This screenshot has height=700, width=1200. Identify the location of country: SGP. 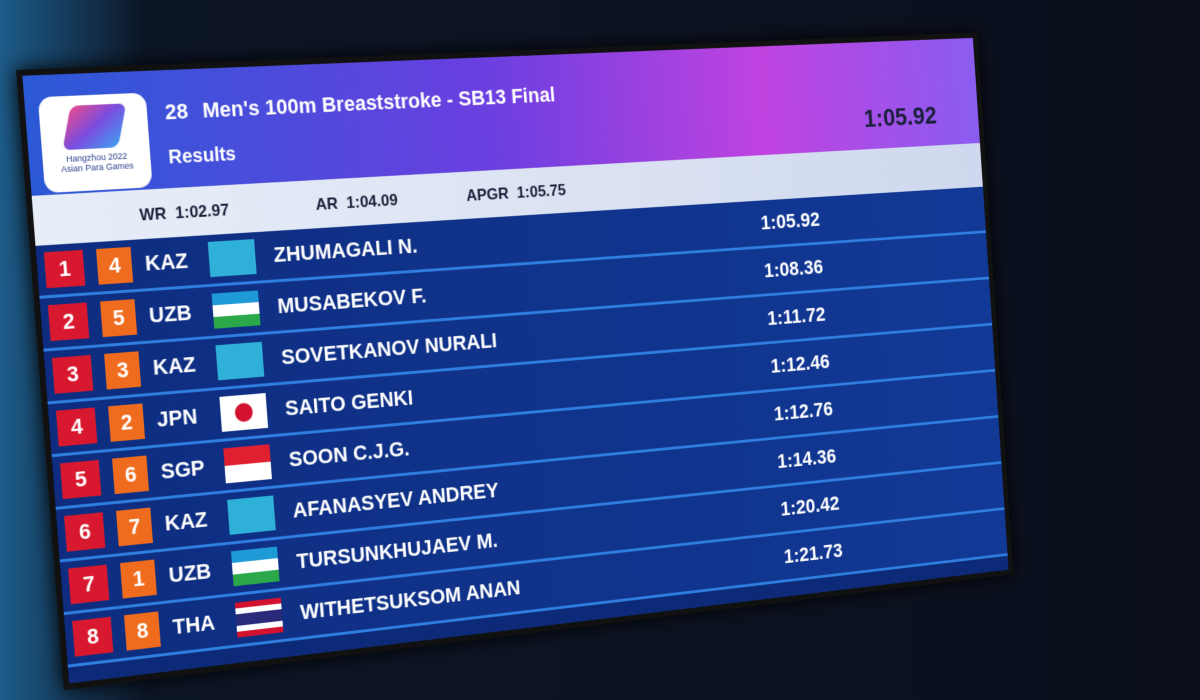
(182, 469).